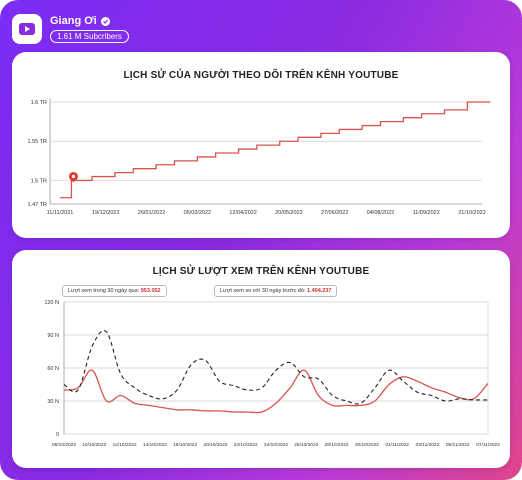 This screenshot has width=522, height=480. I want to click on pin-dot, so click(73, 176).